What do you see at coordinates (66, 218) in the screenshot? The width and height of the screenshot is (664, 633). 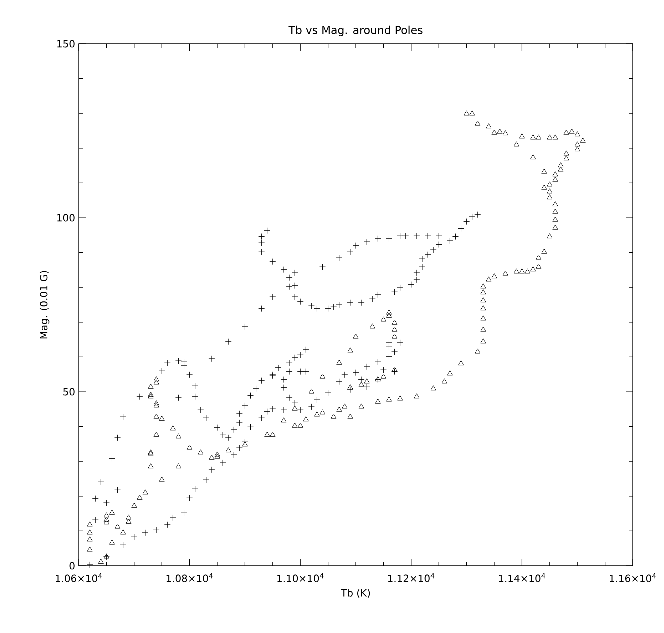 I see `y-tick-label: 100` at bounding box center [66, 218].